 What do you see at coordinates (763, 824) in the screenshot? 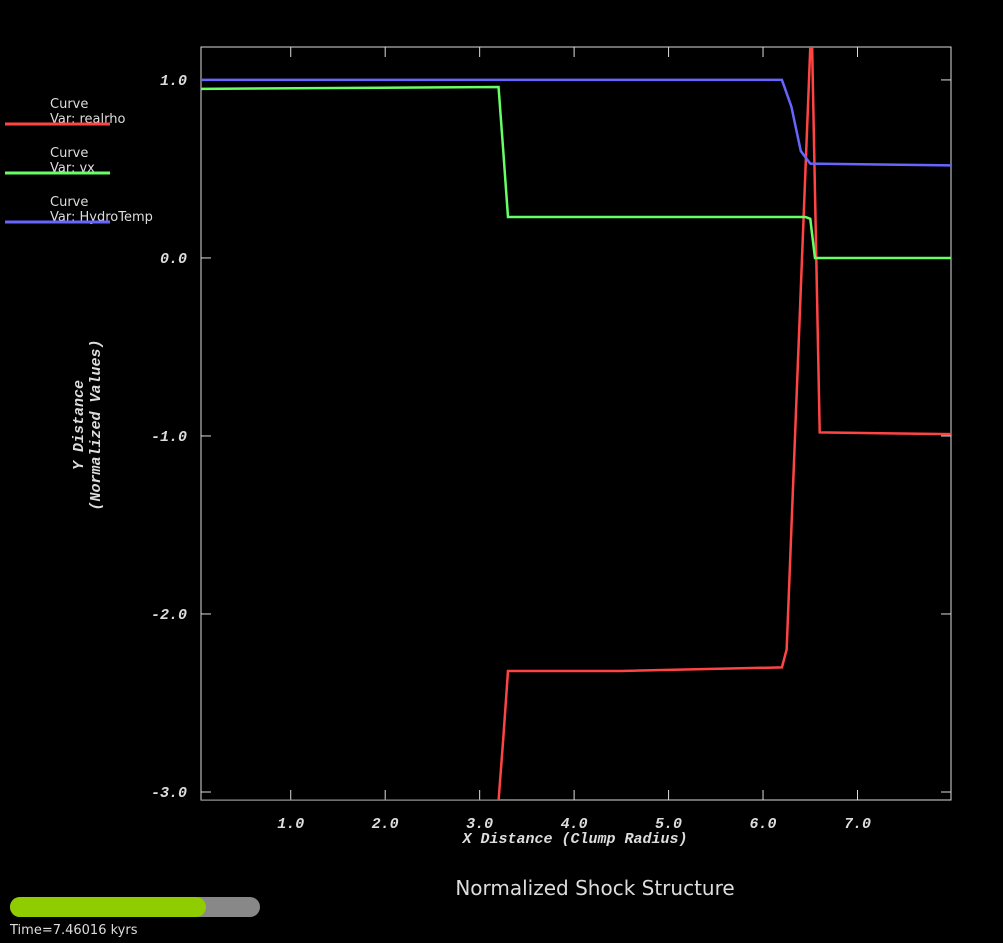
I see `x-tick-label: 6.0` at bounding box center [763, 824].